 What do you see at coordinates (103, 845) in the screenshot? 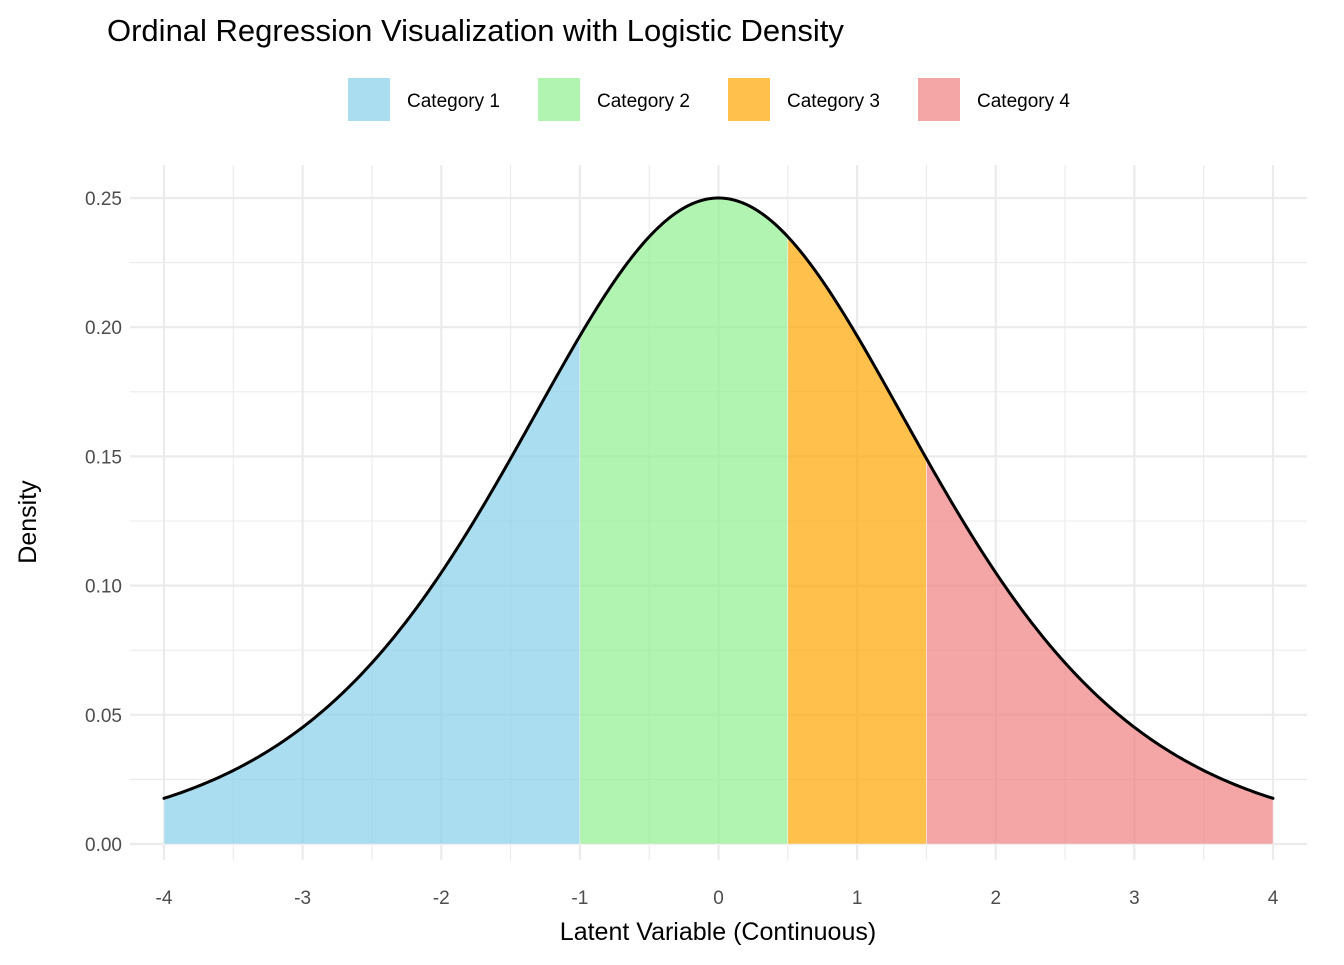
I see `y-tick-label: 0.00` at bounding box center [103, 845].